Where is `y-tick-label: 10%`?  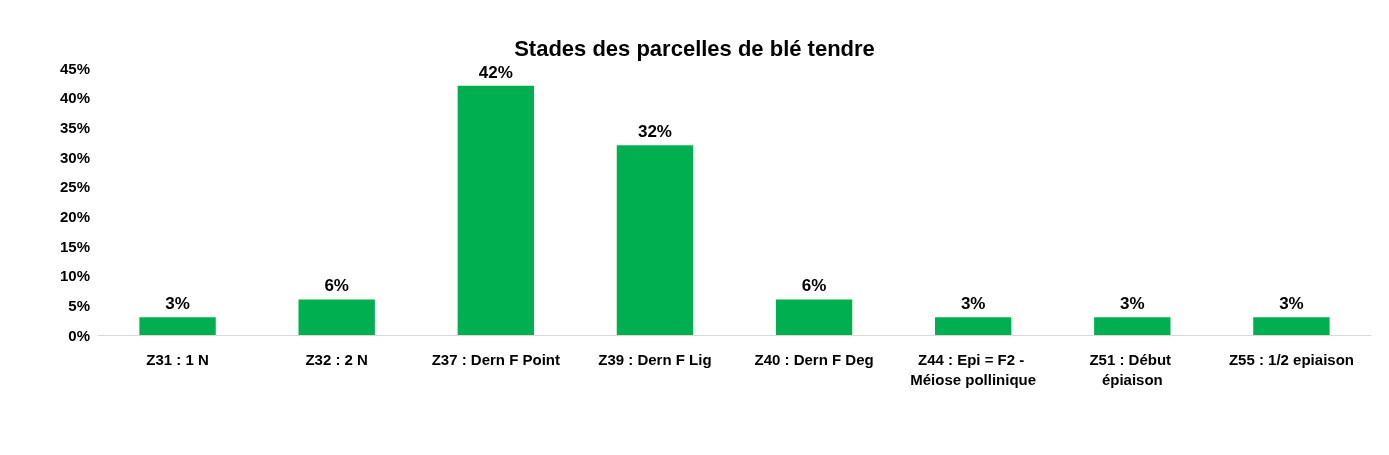
y-tick-label: 10% is located at coordinates (74, 276).